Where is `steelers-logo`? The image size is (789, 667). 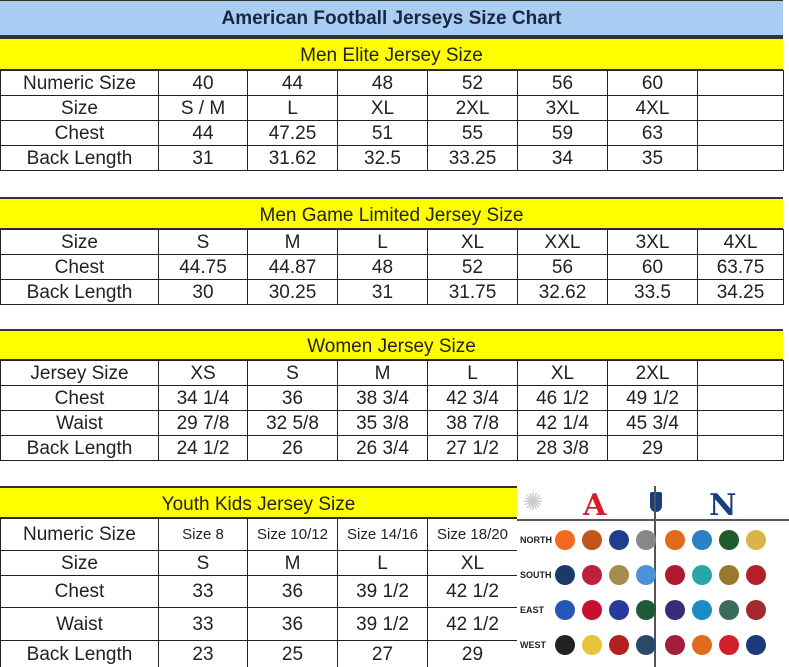
steelers-logo is located at coordinates (646, 540).